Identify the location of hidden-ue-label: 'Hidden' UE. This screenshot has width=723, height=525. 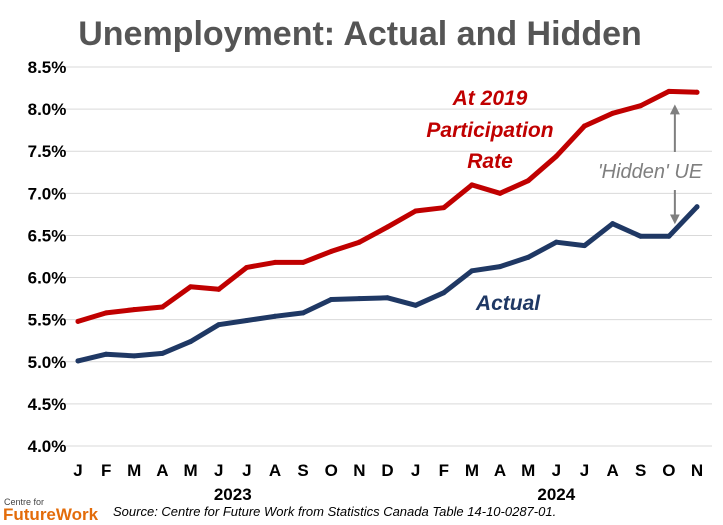
(650, 172).